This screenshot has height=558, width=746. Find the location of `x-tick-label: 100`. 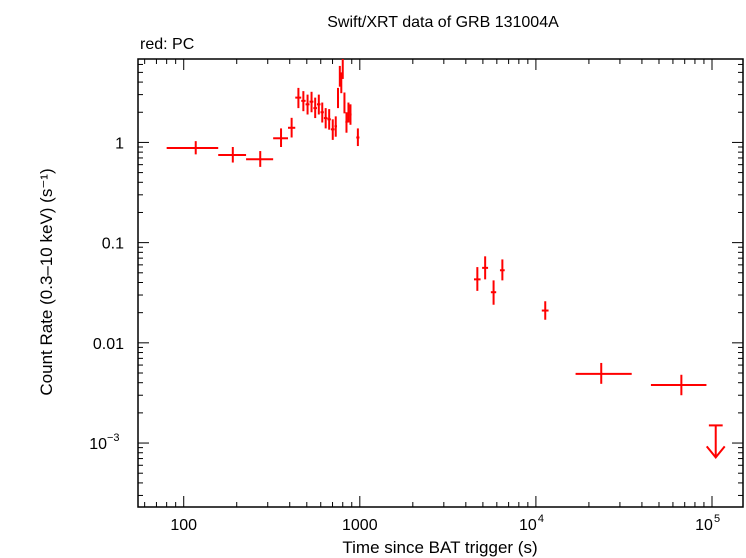

x-tick-label: 100 is located at coordinates (183, 525).